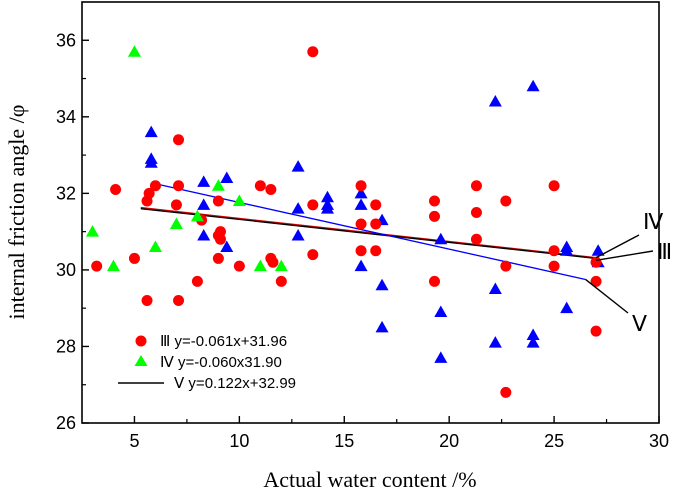 The image size is (685, 496). Describe the element at coordinates (66, 346) in the screenshot. I see `y-tick-label: 28` at that location.